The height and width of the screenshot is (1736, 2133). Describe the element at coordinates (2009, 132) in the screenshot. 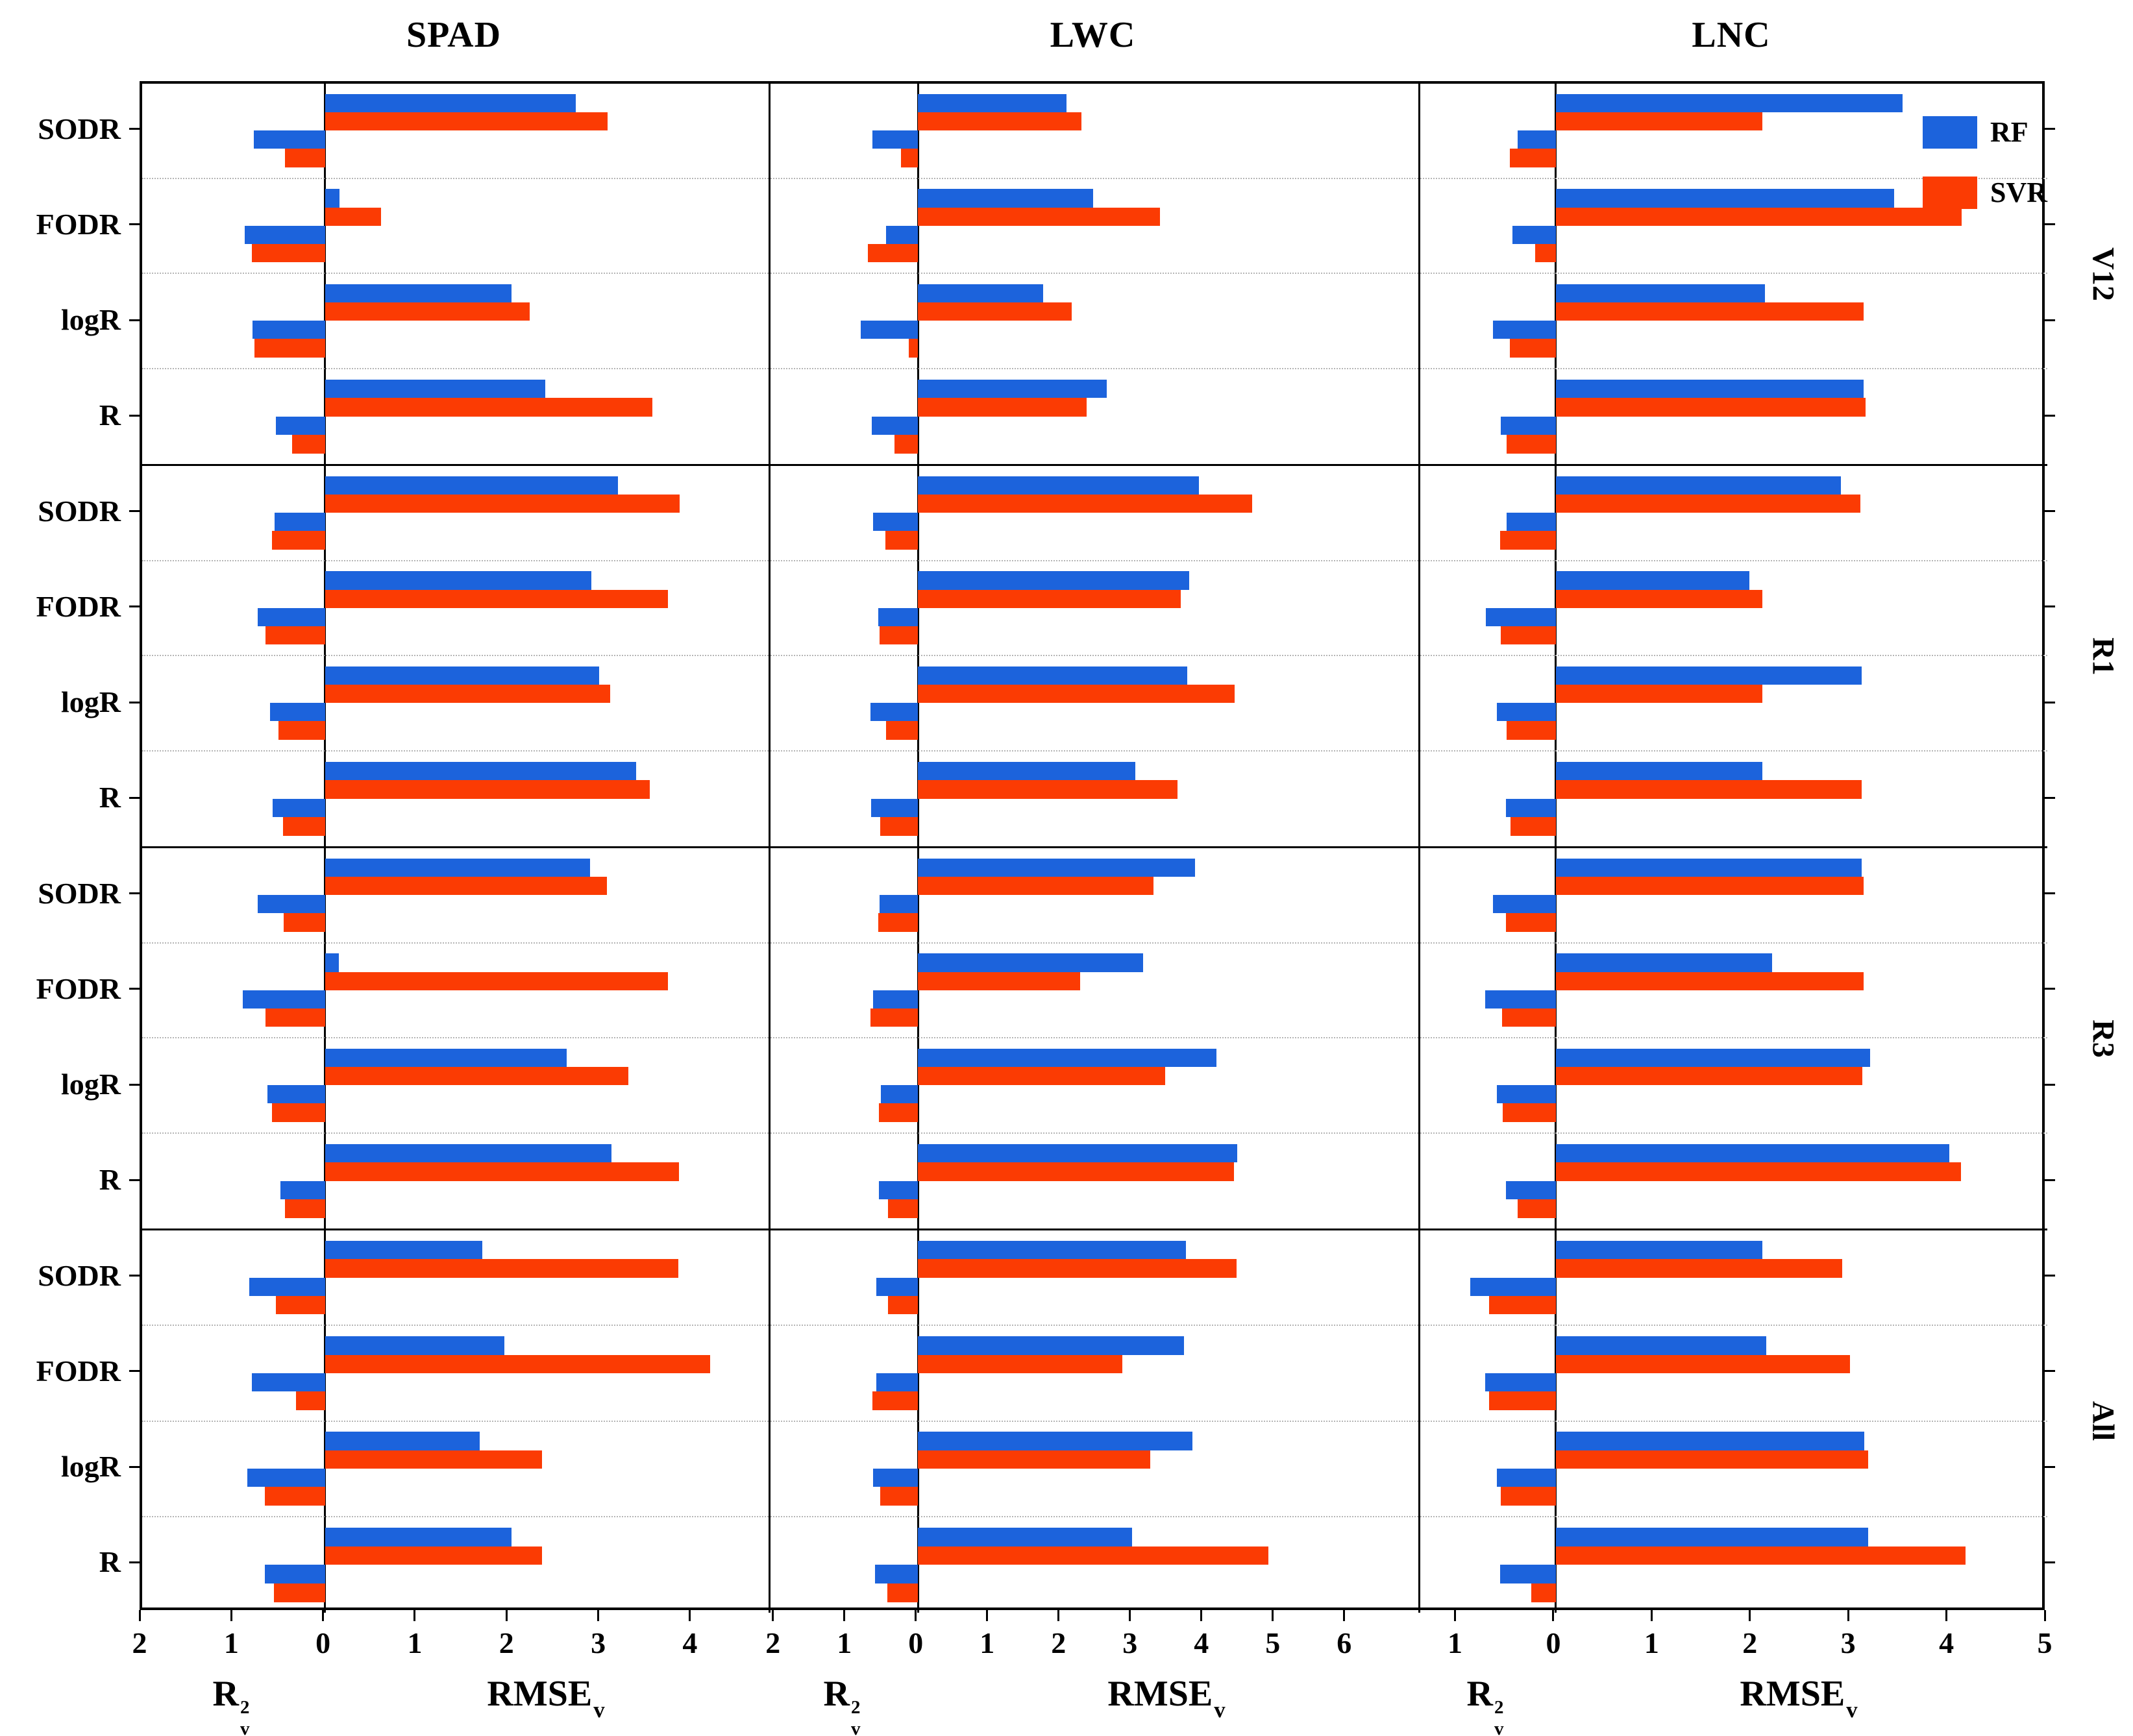

I see `legend-label-rf: RF` at that location.